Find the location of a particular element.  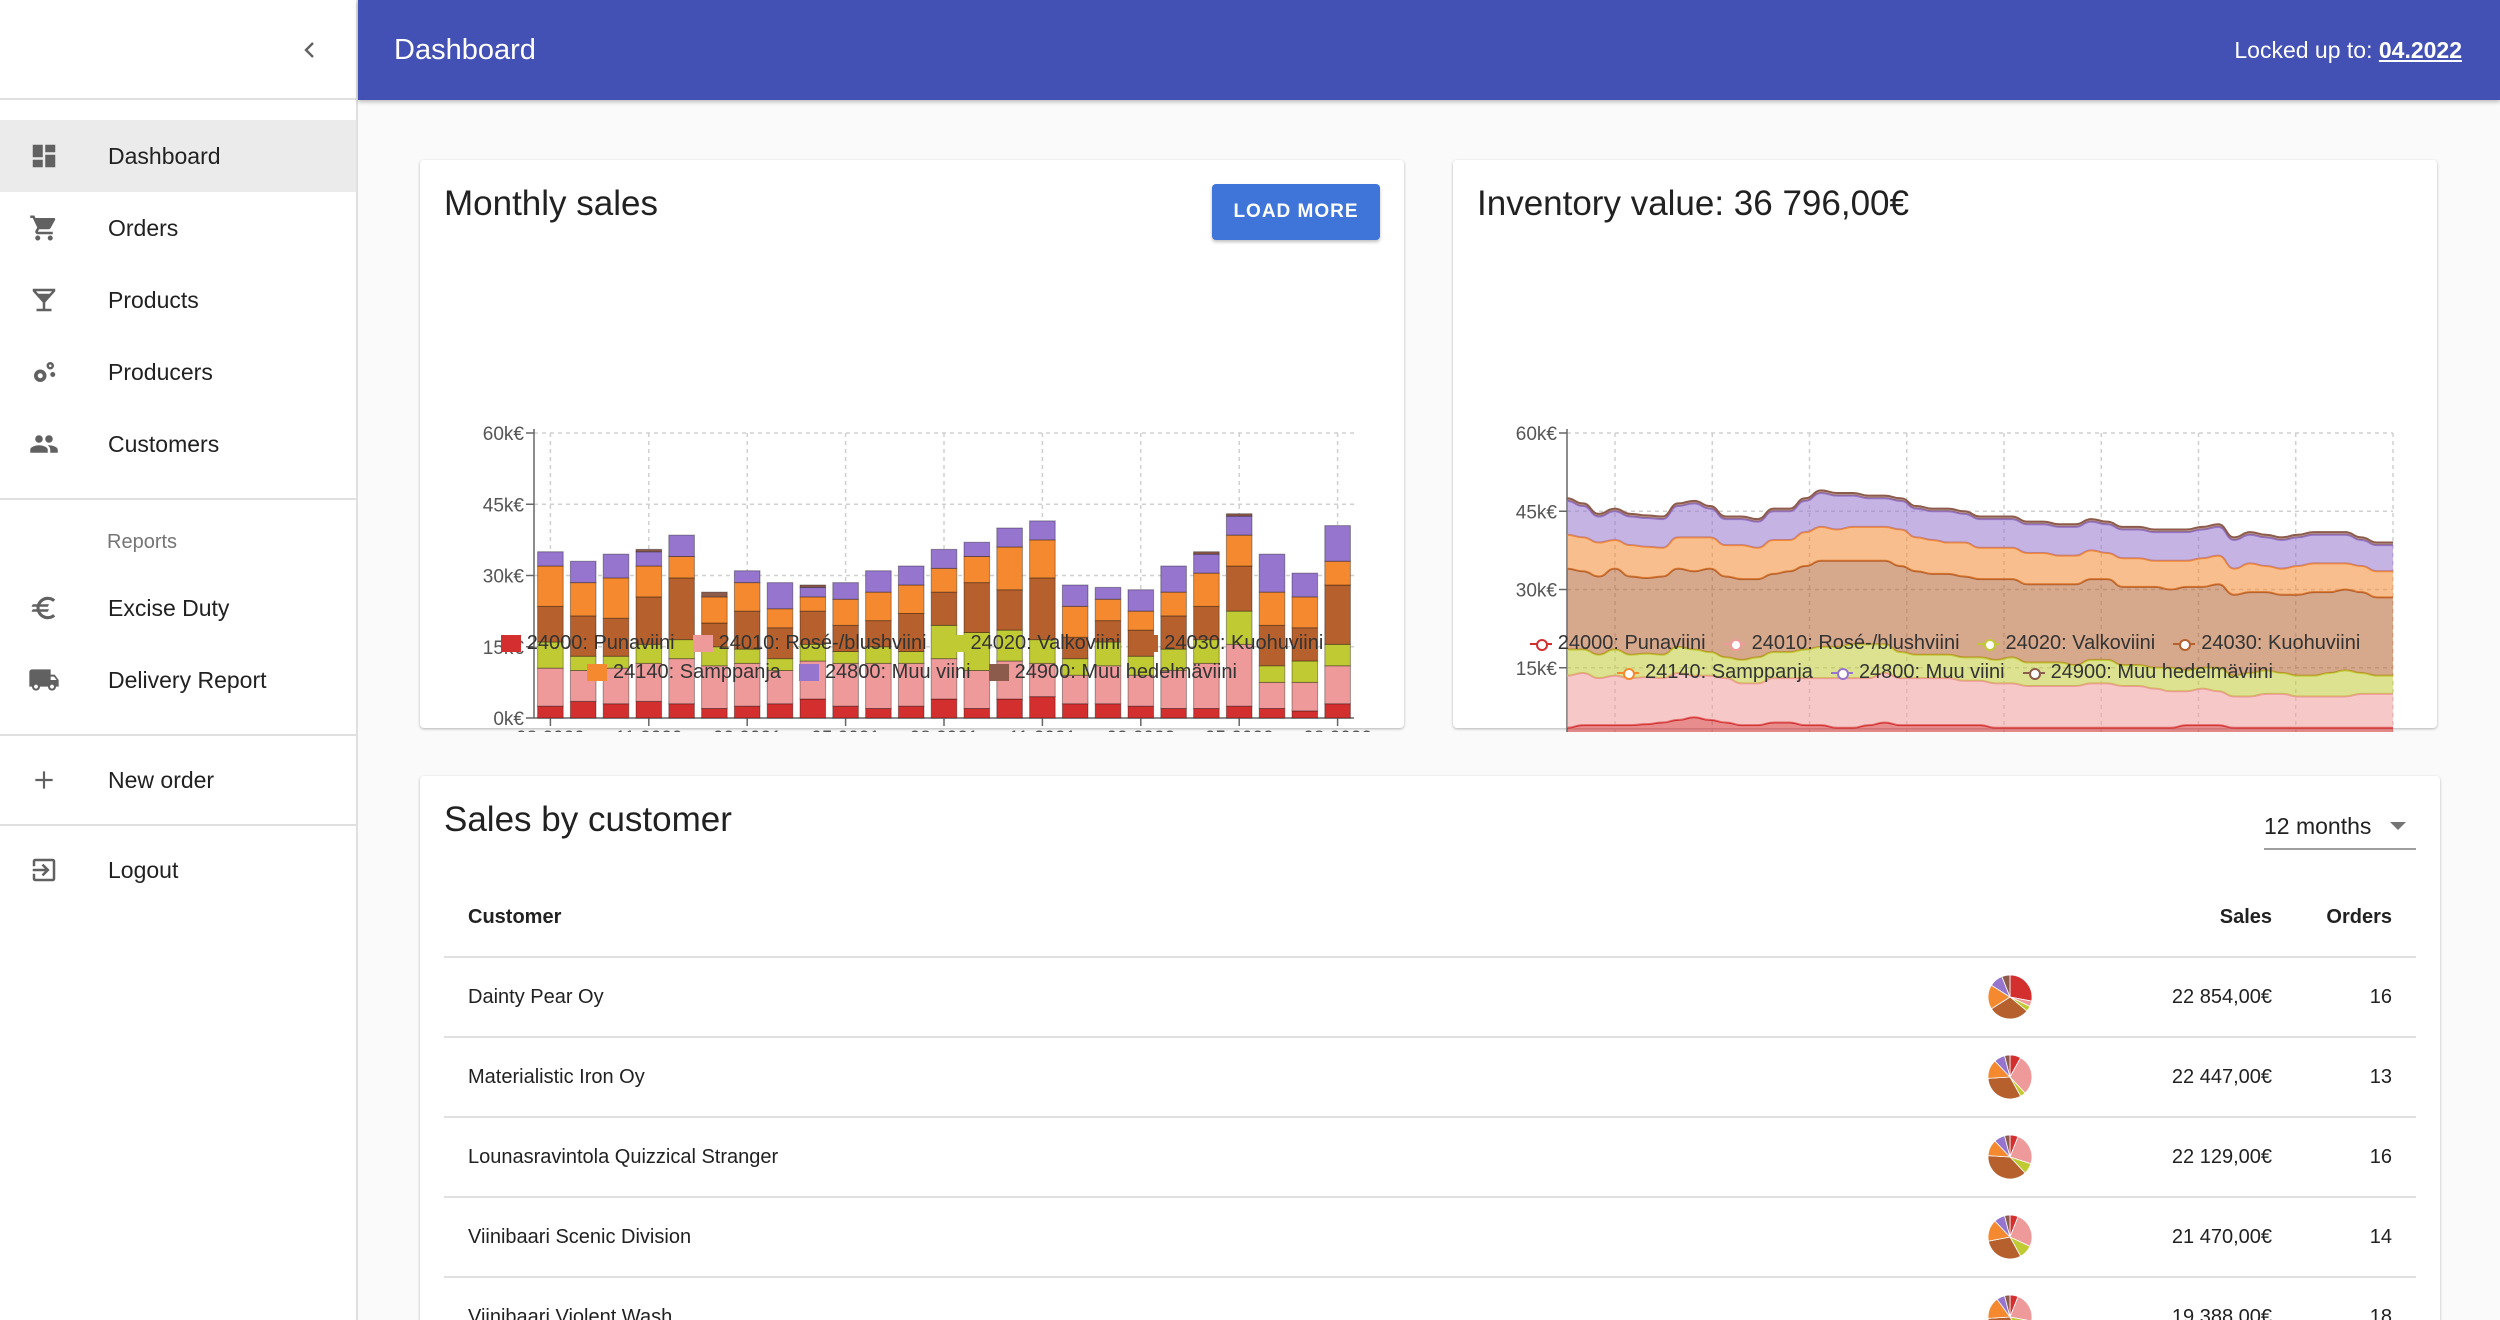

legend-item: 24140: Samppanja is located at coordinates (684, 672).